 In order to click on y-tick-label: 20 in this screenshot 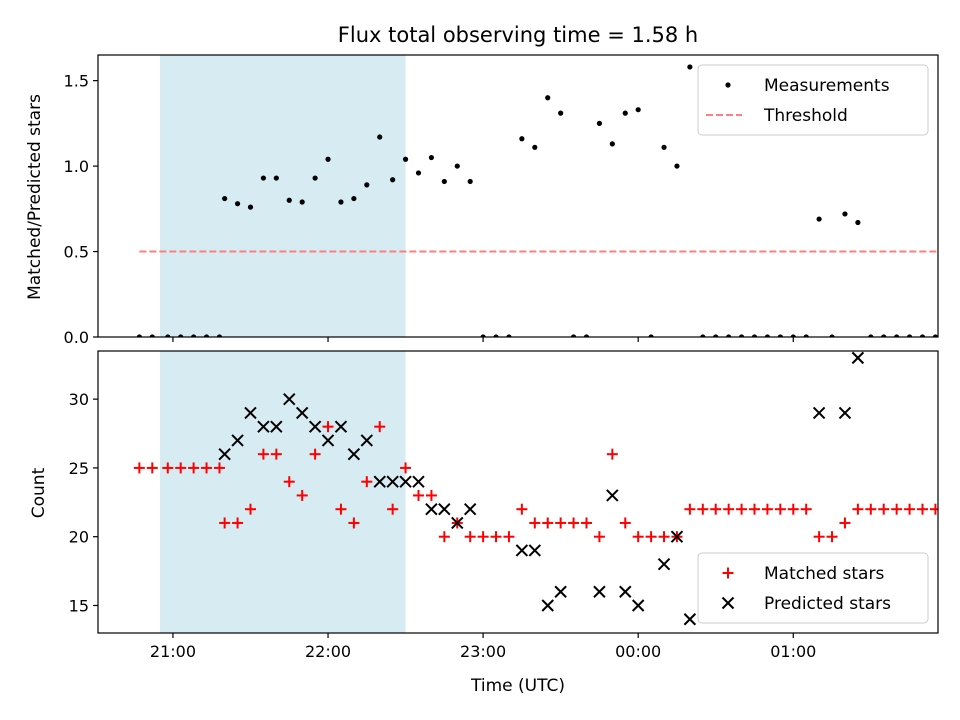, I will do `click(79, 537)`.